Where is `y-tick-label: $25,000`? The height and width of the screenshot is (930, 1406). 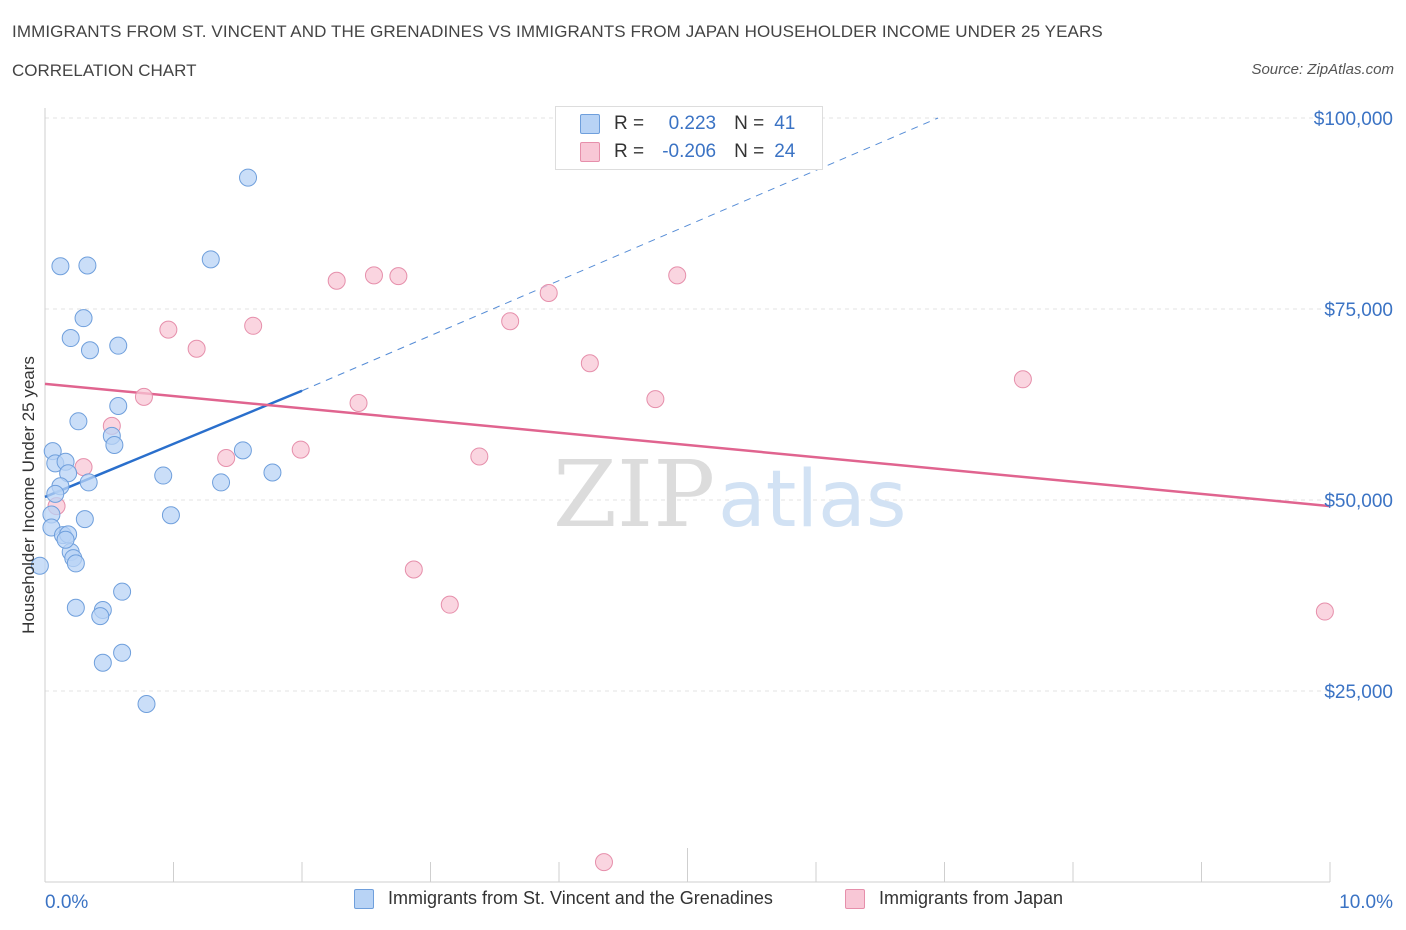 y-tick-label: $25,000 is located at coordinates (1358, 692).